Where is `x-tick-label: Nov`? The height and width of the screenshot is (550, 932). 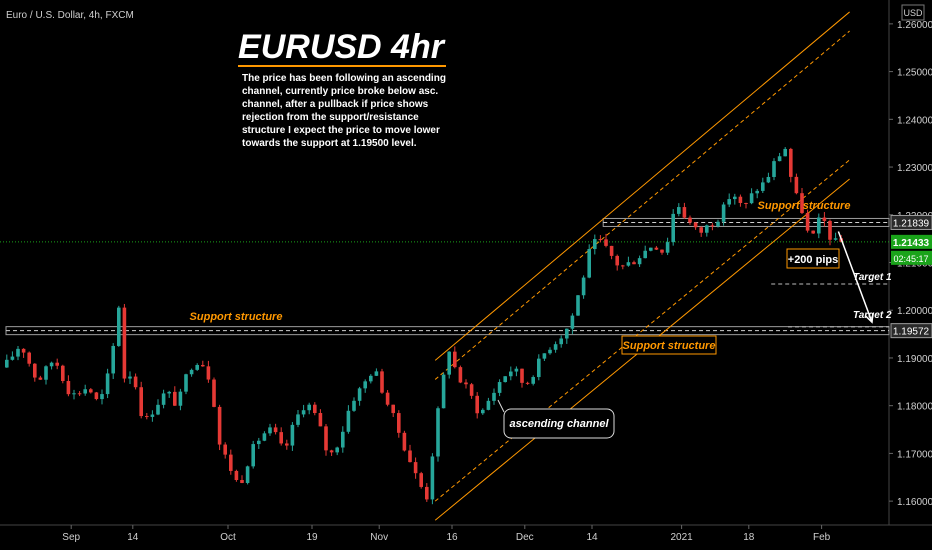 x-tick-label: Nov is located at coordinates (379, 537).